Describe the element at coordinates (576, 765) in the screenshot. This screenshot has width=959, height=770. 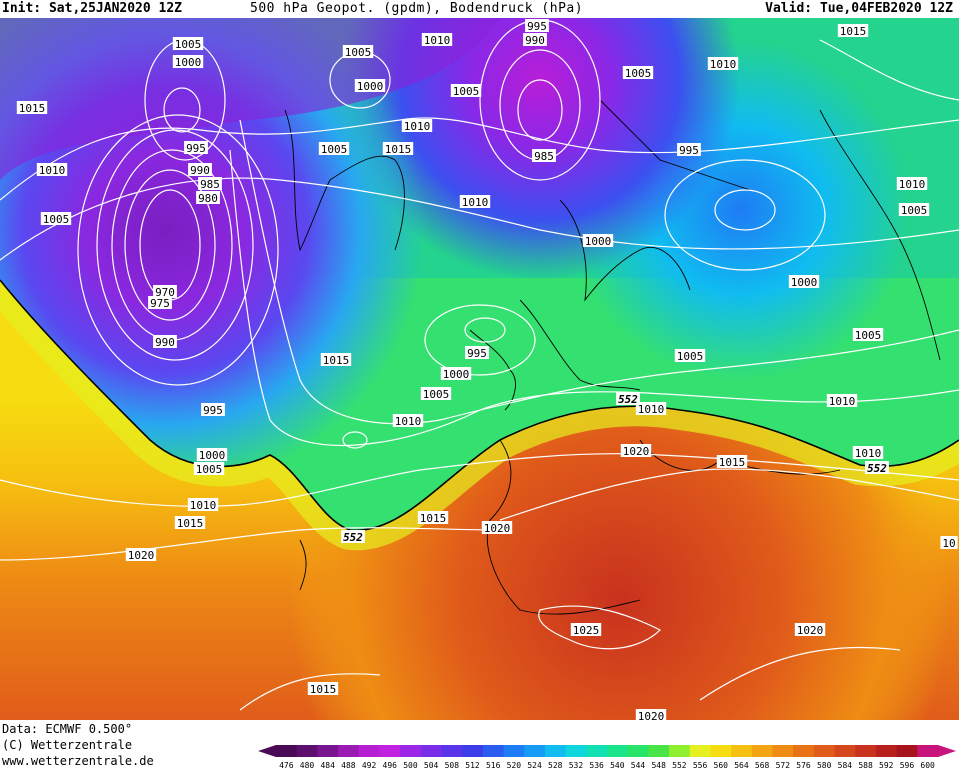
I see `colorbar-tick-label: 532` at that location.